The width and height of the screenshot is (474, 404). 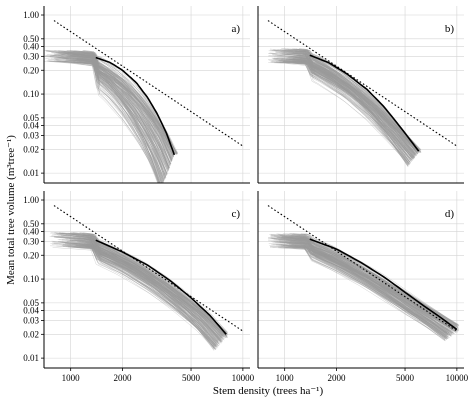 What do you see at coordinates (31, 311) in the screenshot?
I see `y-tick-label: 0.04` at bounding box center [31, 311].